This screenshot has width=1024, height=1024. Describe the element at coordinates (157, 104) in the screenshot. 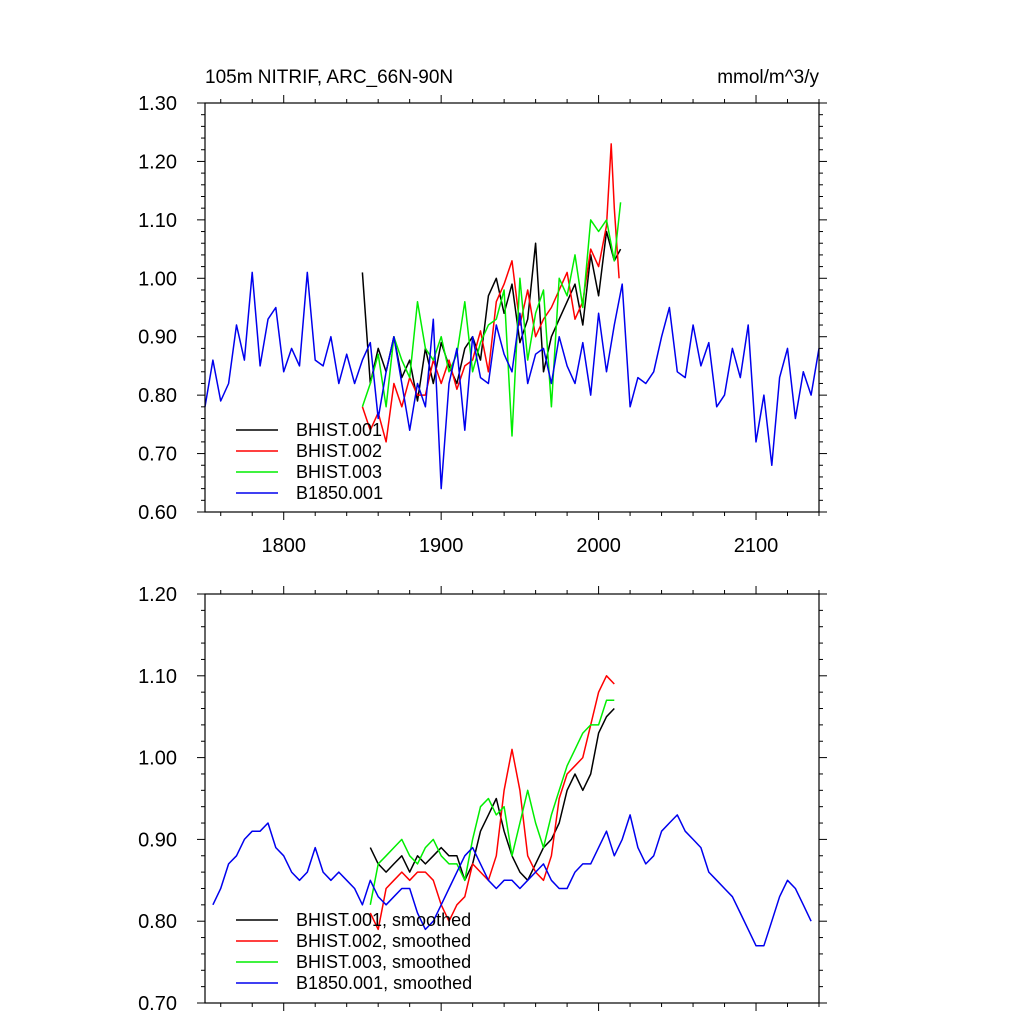

I see `y-tick-label: 1.30` at that location.